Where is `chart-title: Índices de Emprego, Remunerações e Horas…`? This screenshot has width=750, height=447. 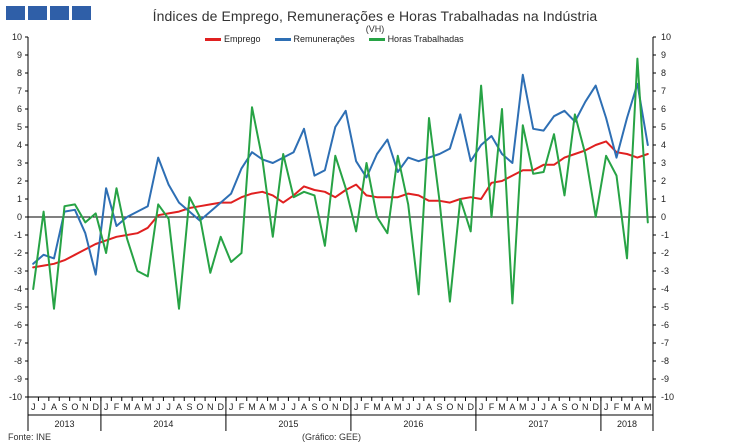 chart-title: Índices de Emprego, Remunerações e Horas… is located at coordinates (375, 16).